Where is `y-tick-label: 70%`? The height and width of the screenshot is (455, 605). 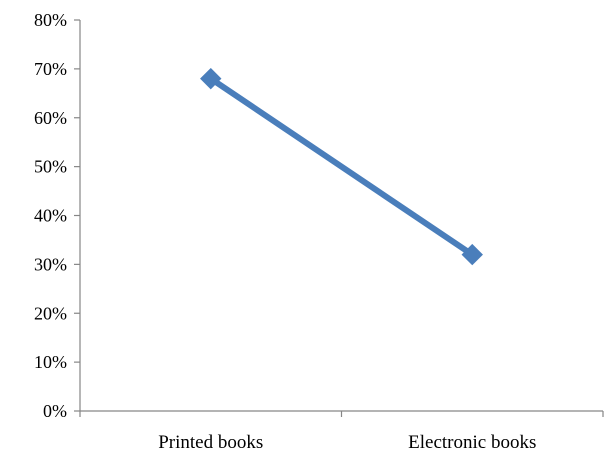
y-tick-label: 70% is located at coordinates (50, 69).